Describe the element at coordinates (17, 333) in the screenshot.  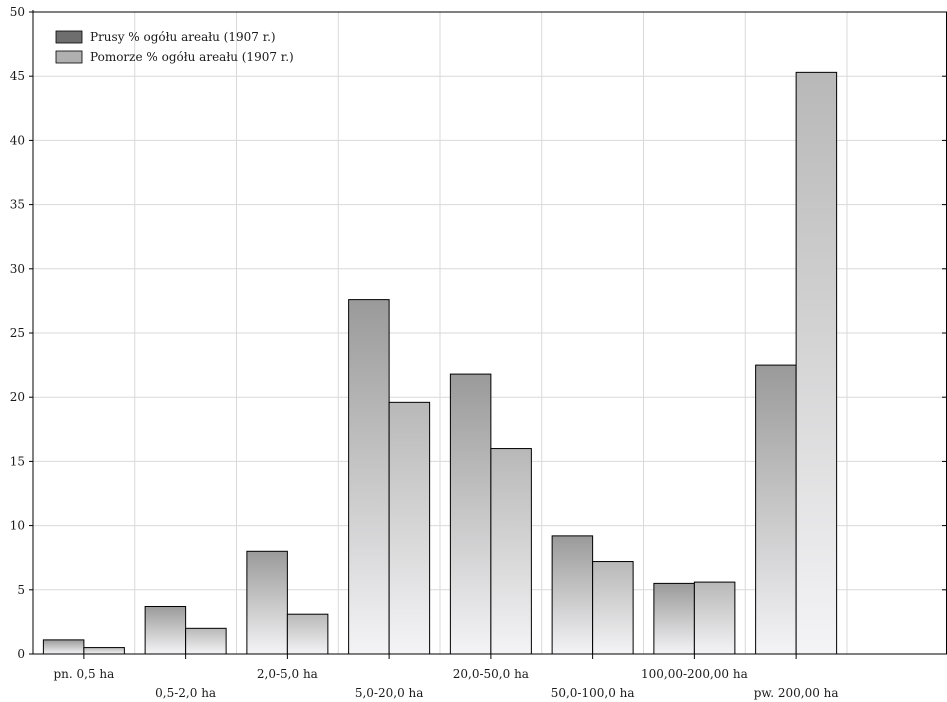
I see `y-tick-label: 25` at that location.